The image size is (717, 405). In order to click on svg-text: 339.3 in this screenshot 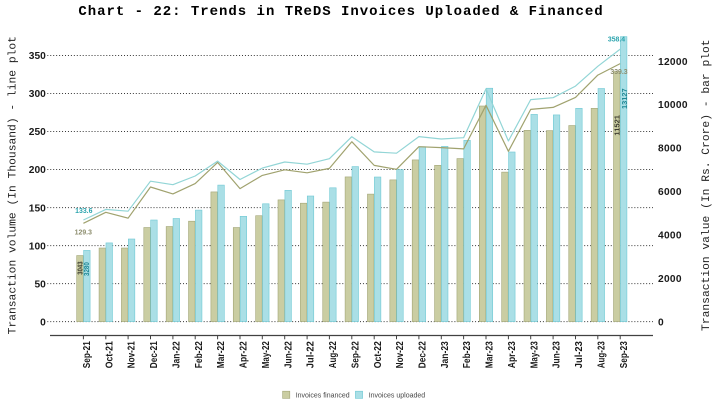, I will do `click(618, 72)`.